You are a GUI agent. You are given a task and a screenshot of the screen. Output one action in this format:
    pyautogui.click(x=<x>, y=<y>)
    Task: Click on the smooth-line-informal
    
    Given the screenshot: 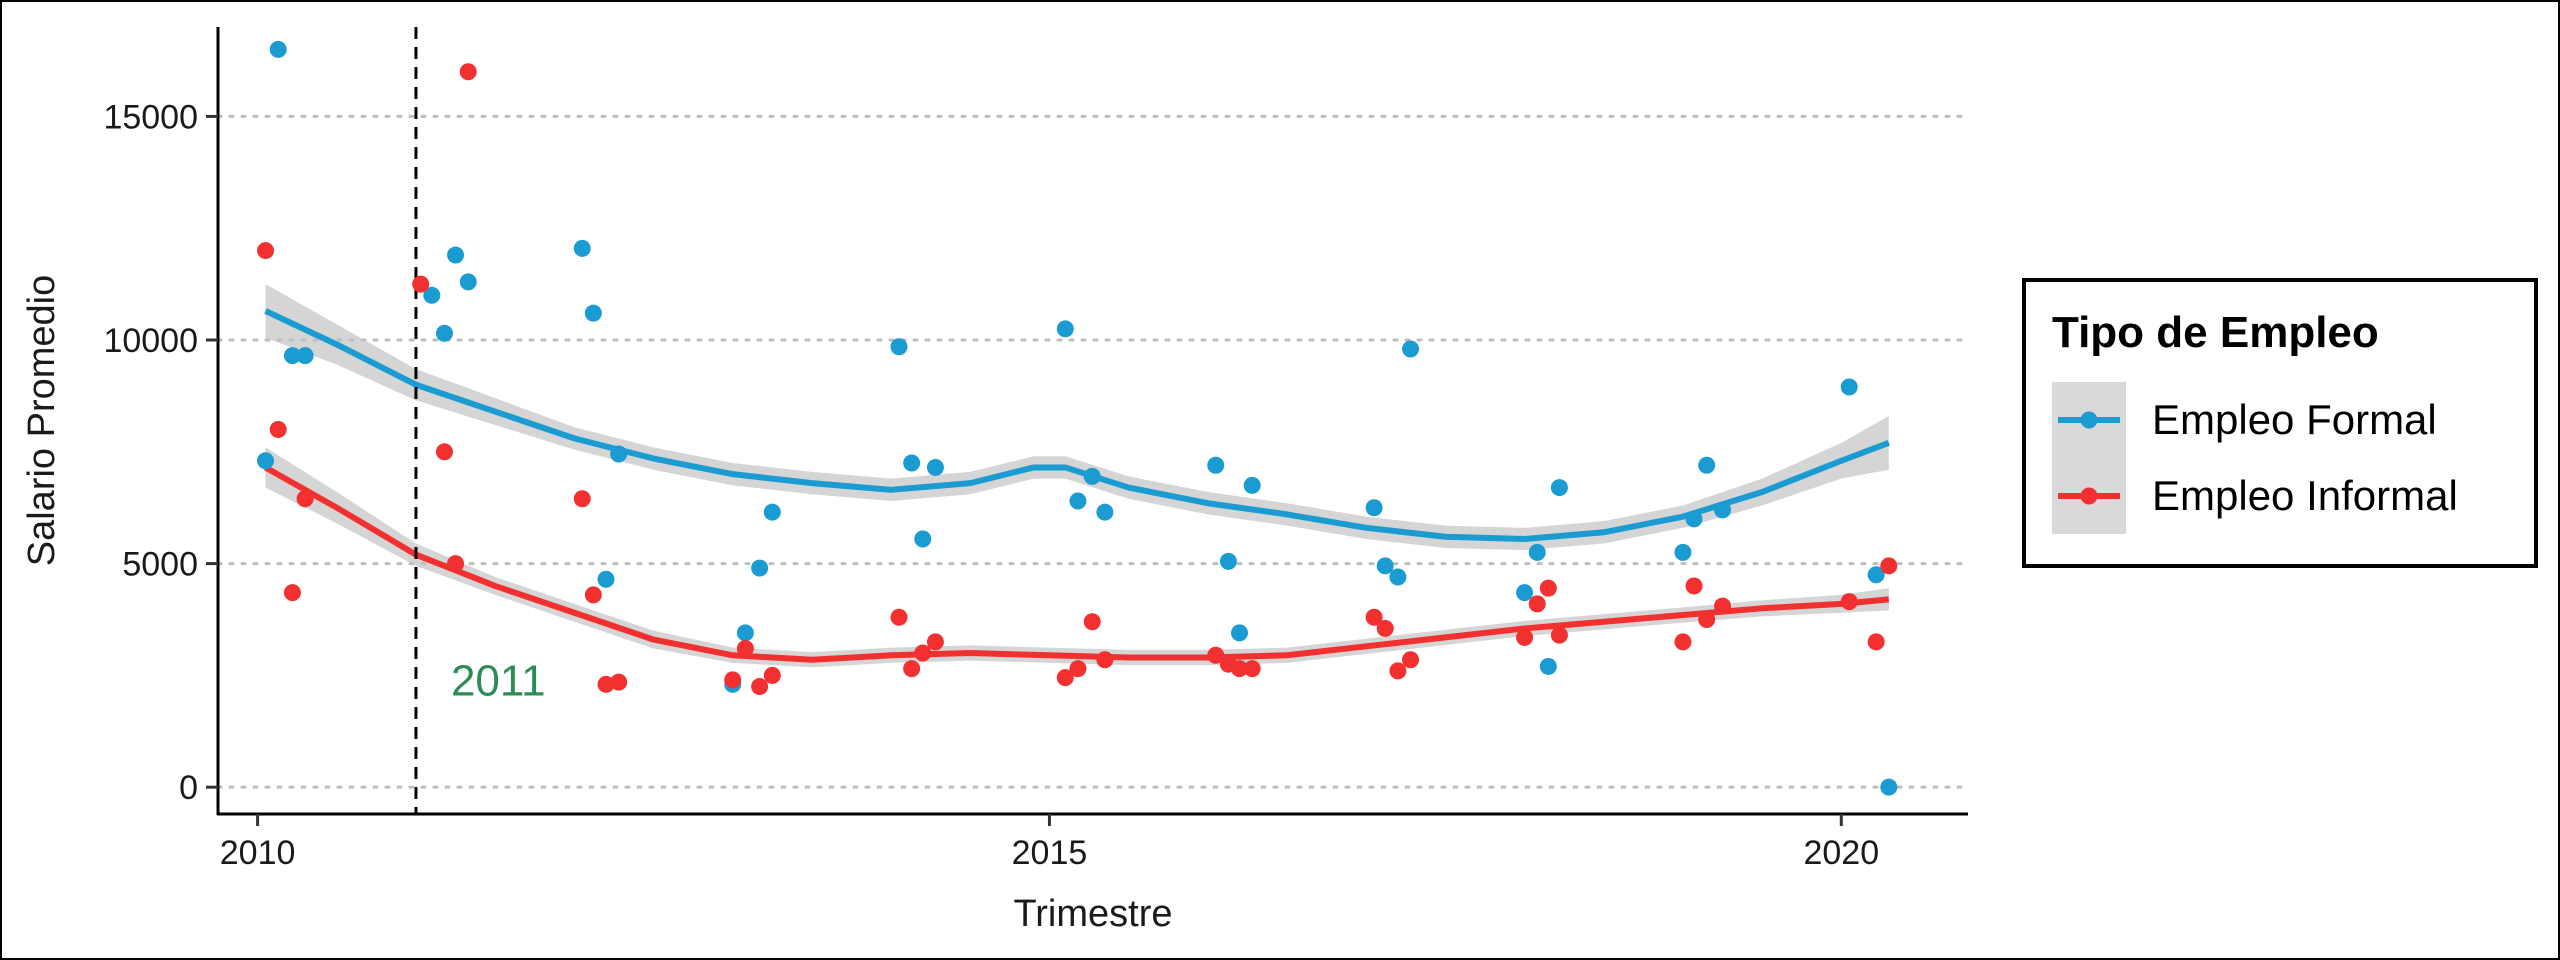 What is the action you would take?
    pyautogui.click(x=1077, y=563)
    